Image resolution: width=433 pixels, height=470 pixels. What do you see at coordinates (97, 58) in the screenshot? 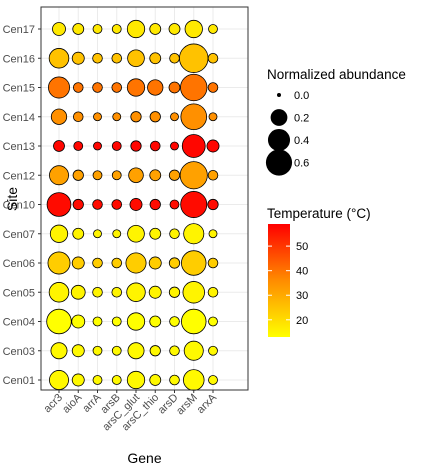
I see `point-Cen16-arrA` at bounding box center [97, 58].